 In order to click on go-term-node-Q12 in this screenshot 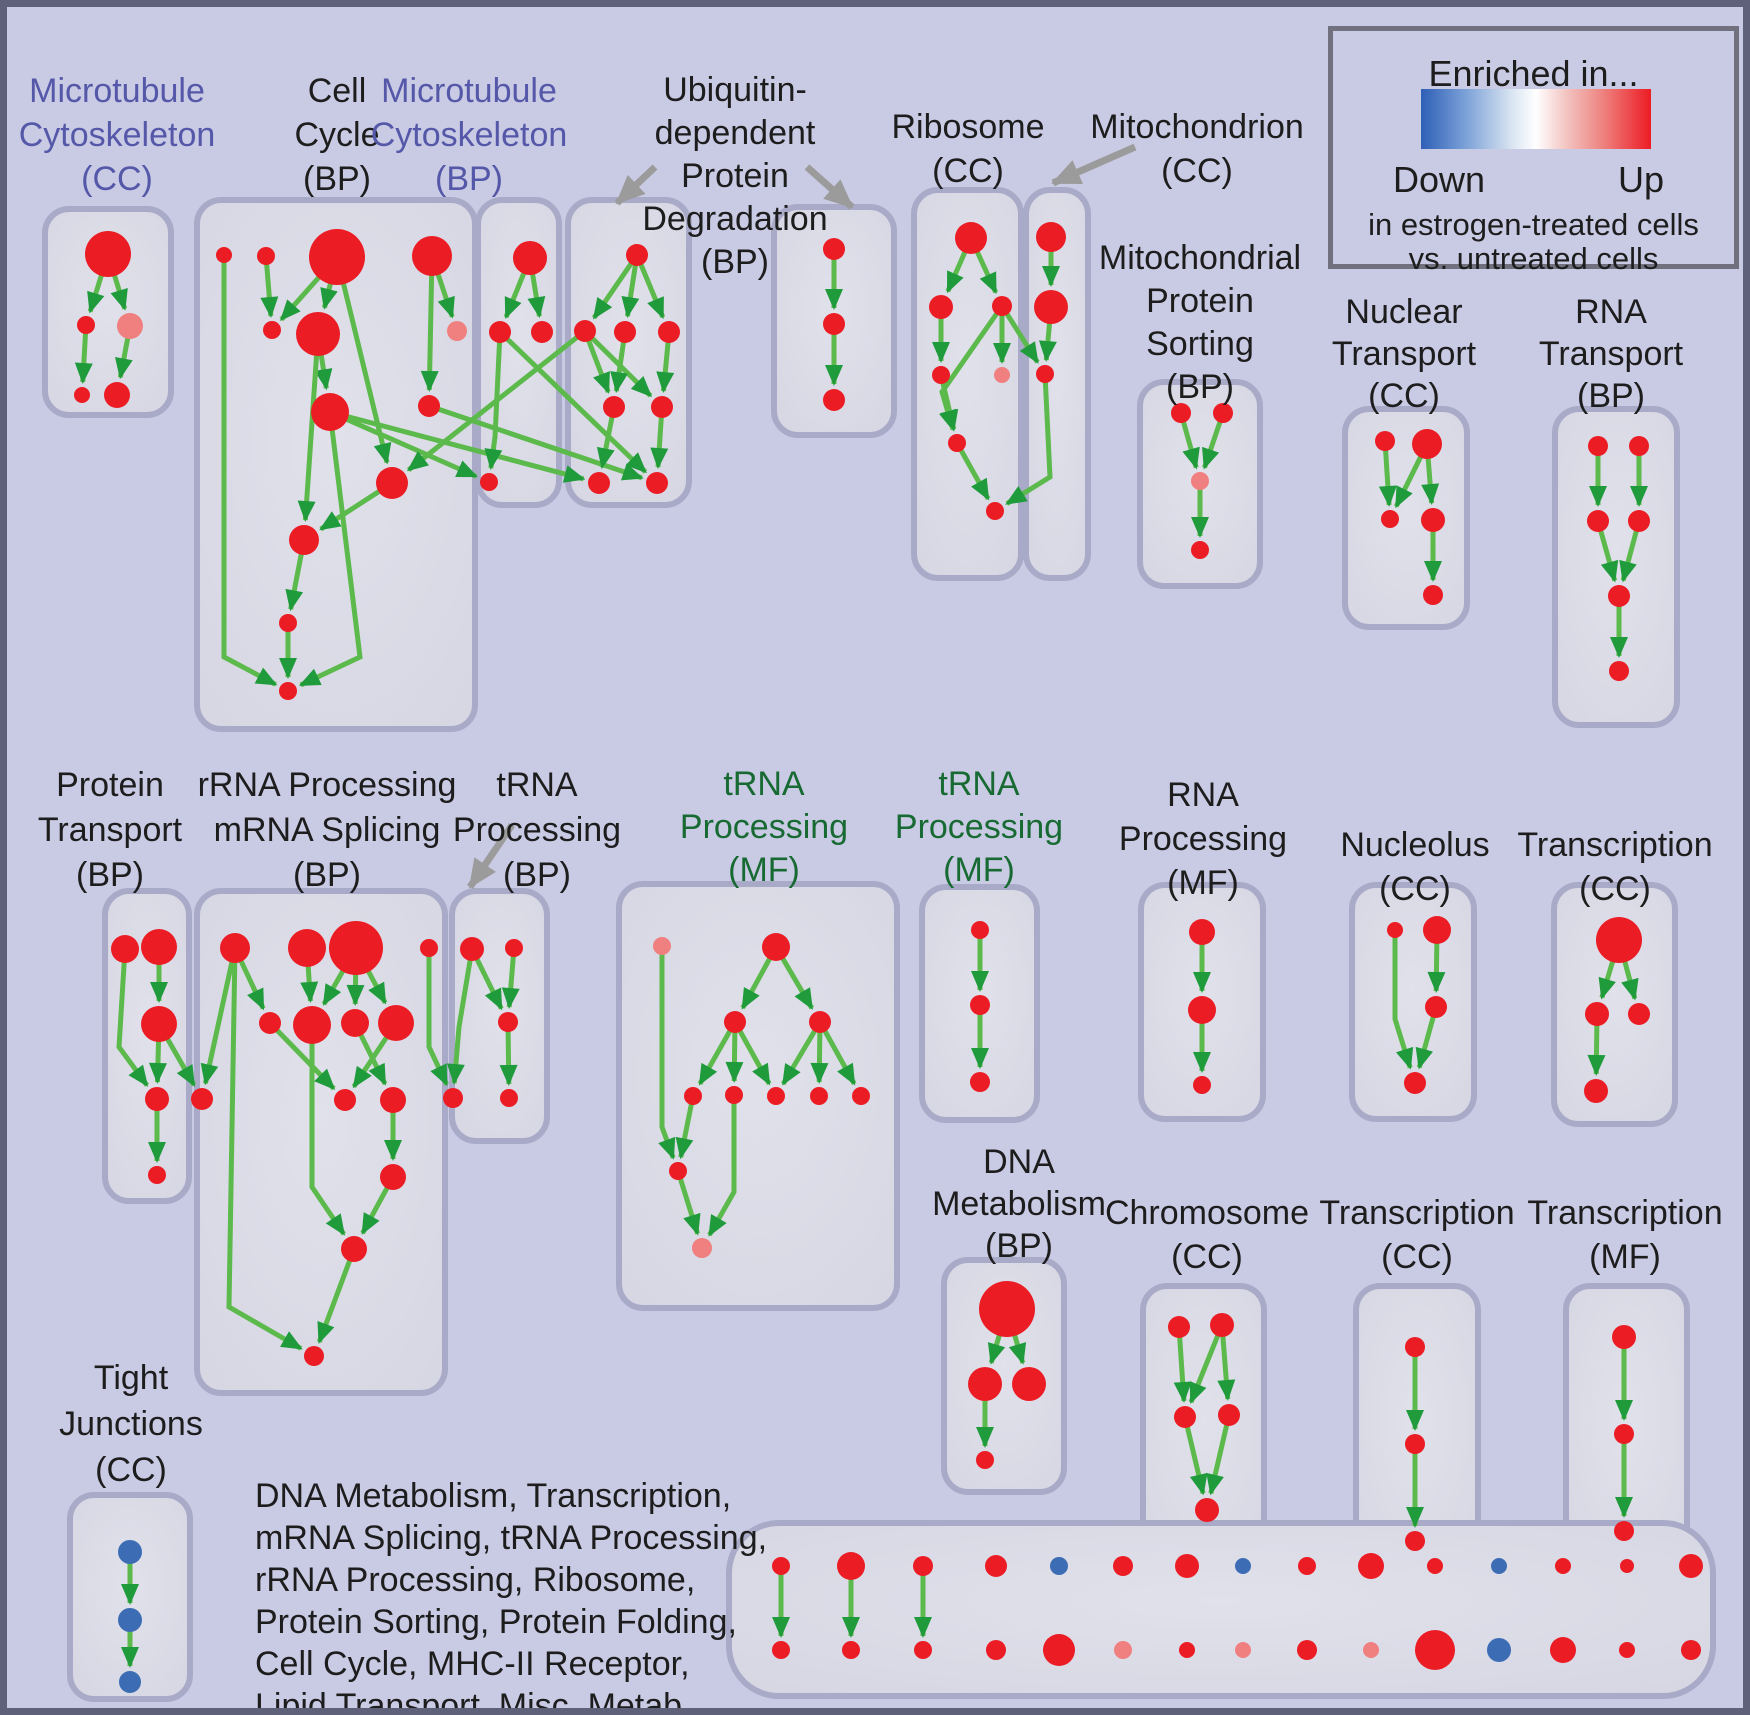, I will do `click(354, 1249)`.